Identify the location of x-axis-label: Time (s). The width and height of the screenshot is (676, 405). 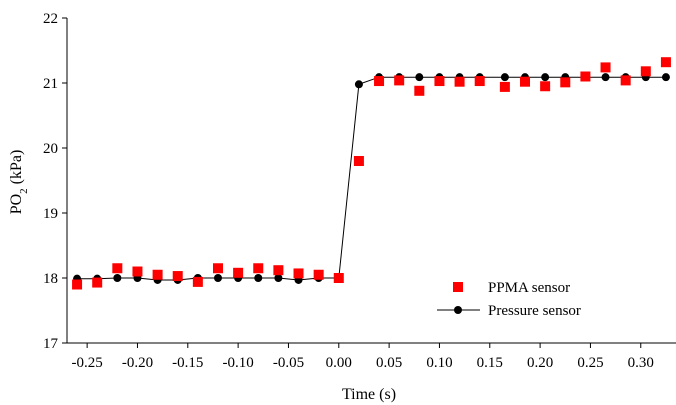
(369, 394).